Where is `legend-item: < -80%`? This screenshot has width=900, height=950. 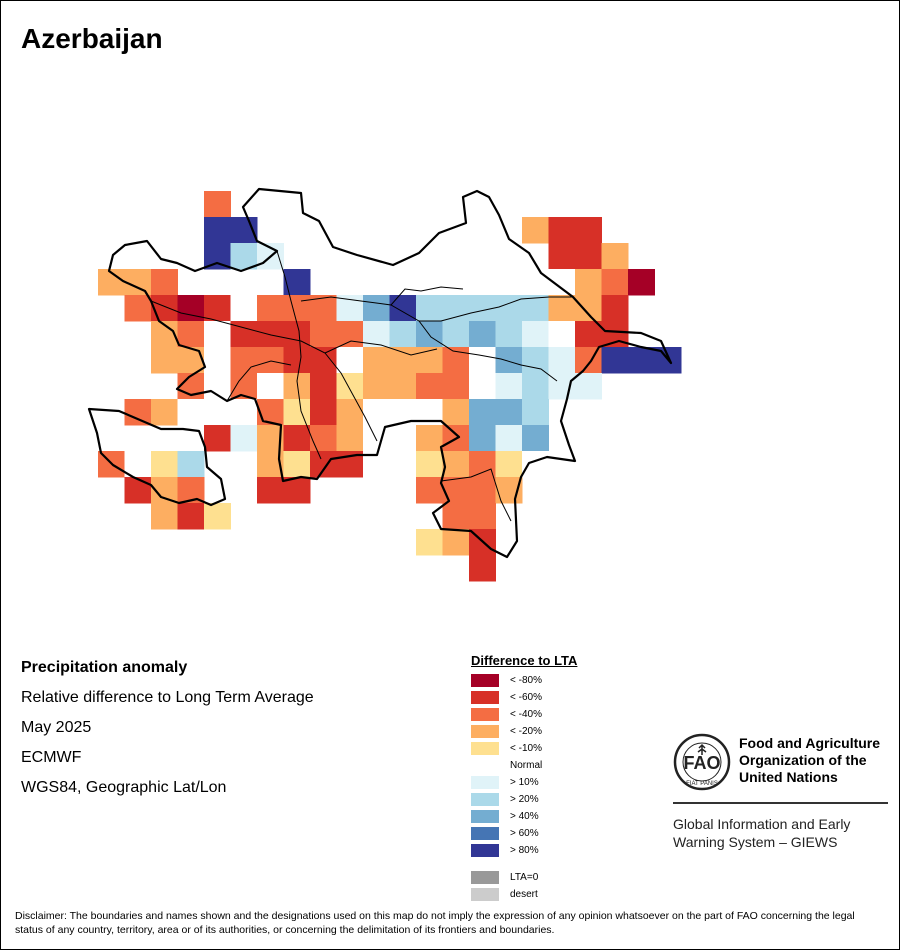
legend-item: < -80% is located at coordinates (524, 680).